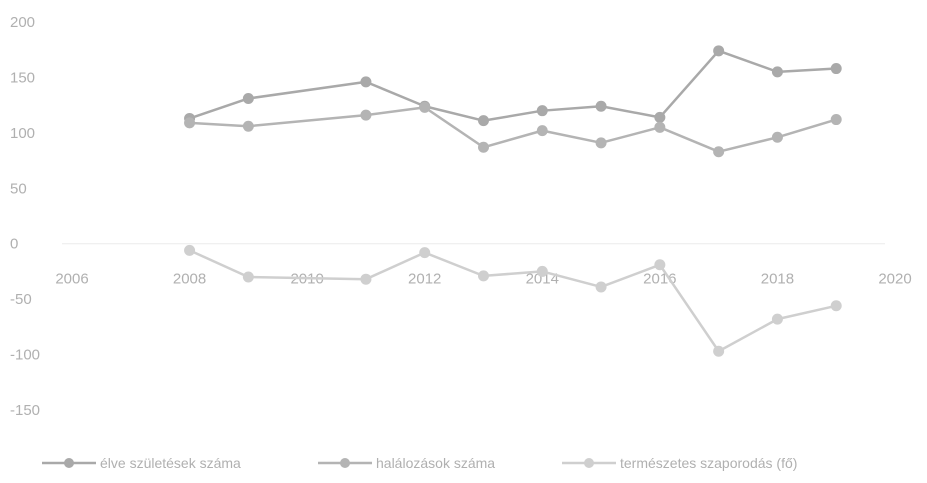 Image resolution: width=927 pixels, height=483 pixels. What do you see at coordinates (708, 463) in the screenshot?
I see `legend-label: természetes szaporodás (fő)` at bounding box center [708, 463].